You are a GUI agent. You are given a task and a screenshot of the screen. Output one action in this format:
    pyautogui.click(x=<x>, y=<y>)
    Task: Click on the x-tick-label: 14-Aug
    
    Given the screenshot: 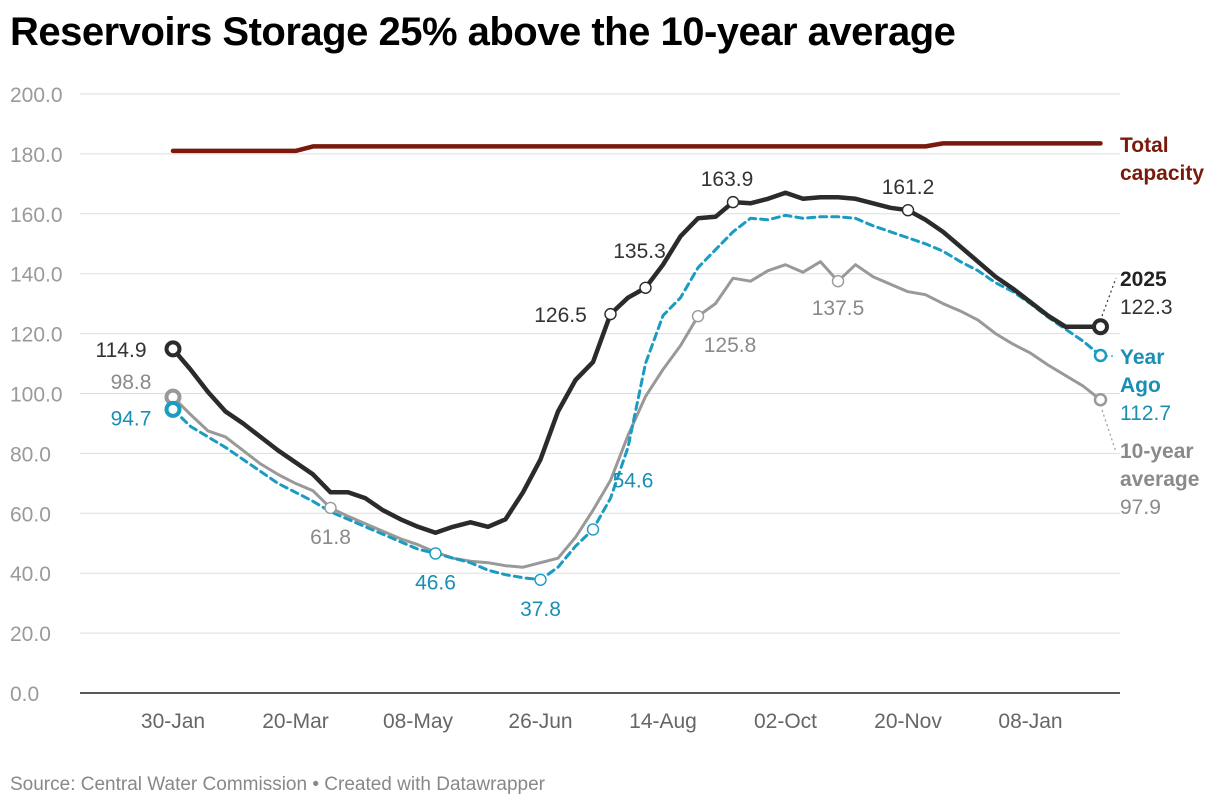 What is the action you would take?
    pyautogui.click(x=663, y=721)
    